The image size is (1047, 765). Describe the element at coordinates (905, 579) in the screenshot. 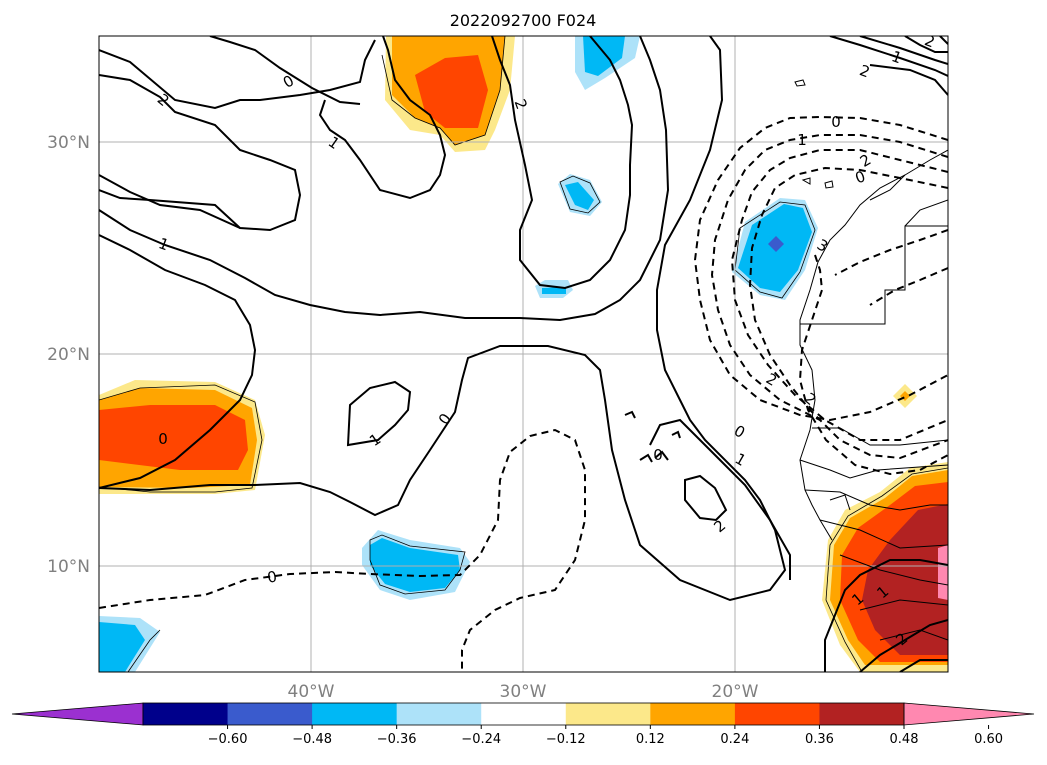

I see `warm-anomaly-darkred` at that location.